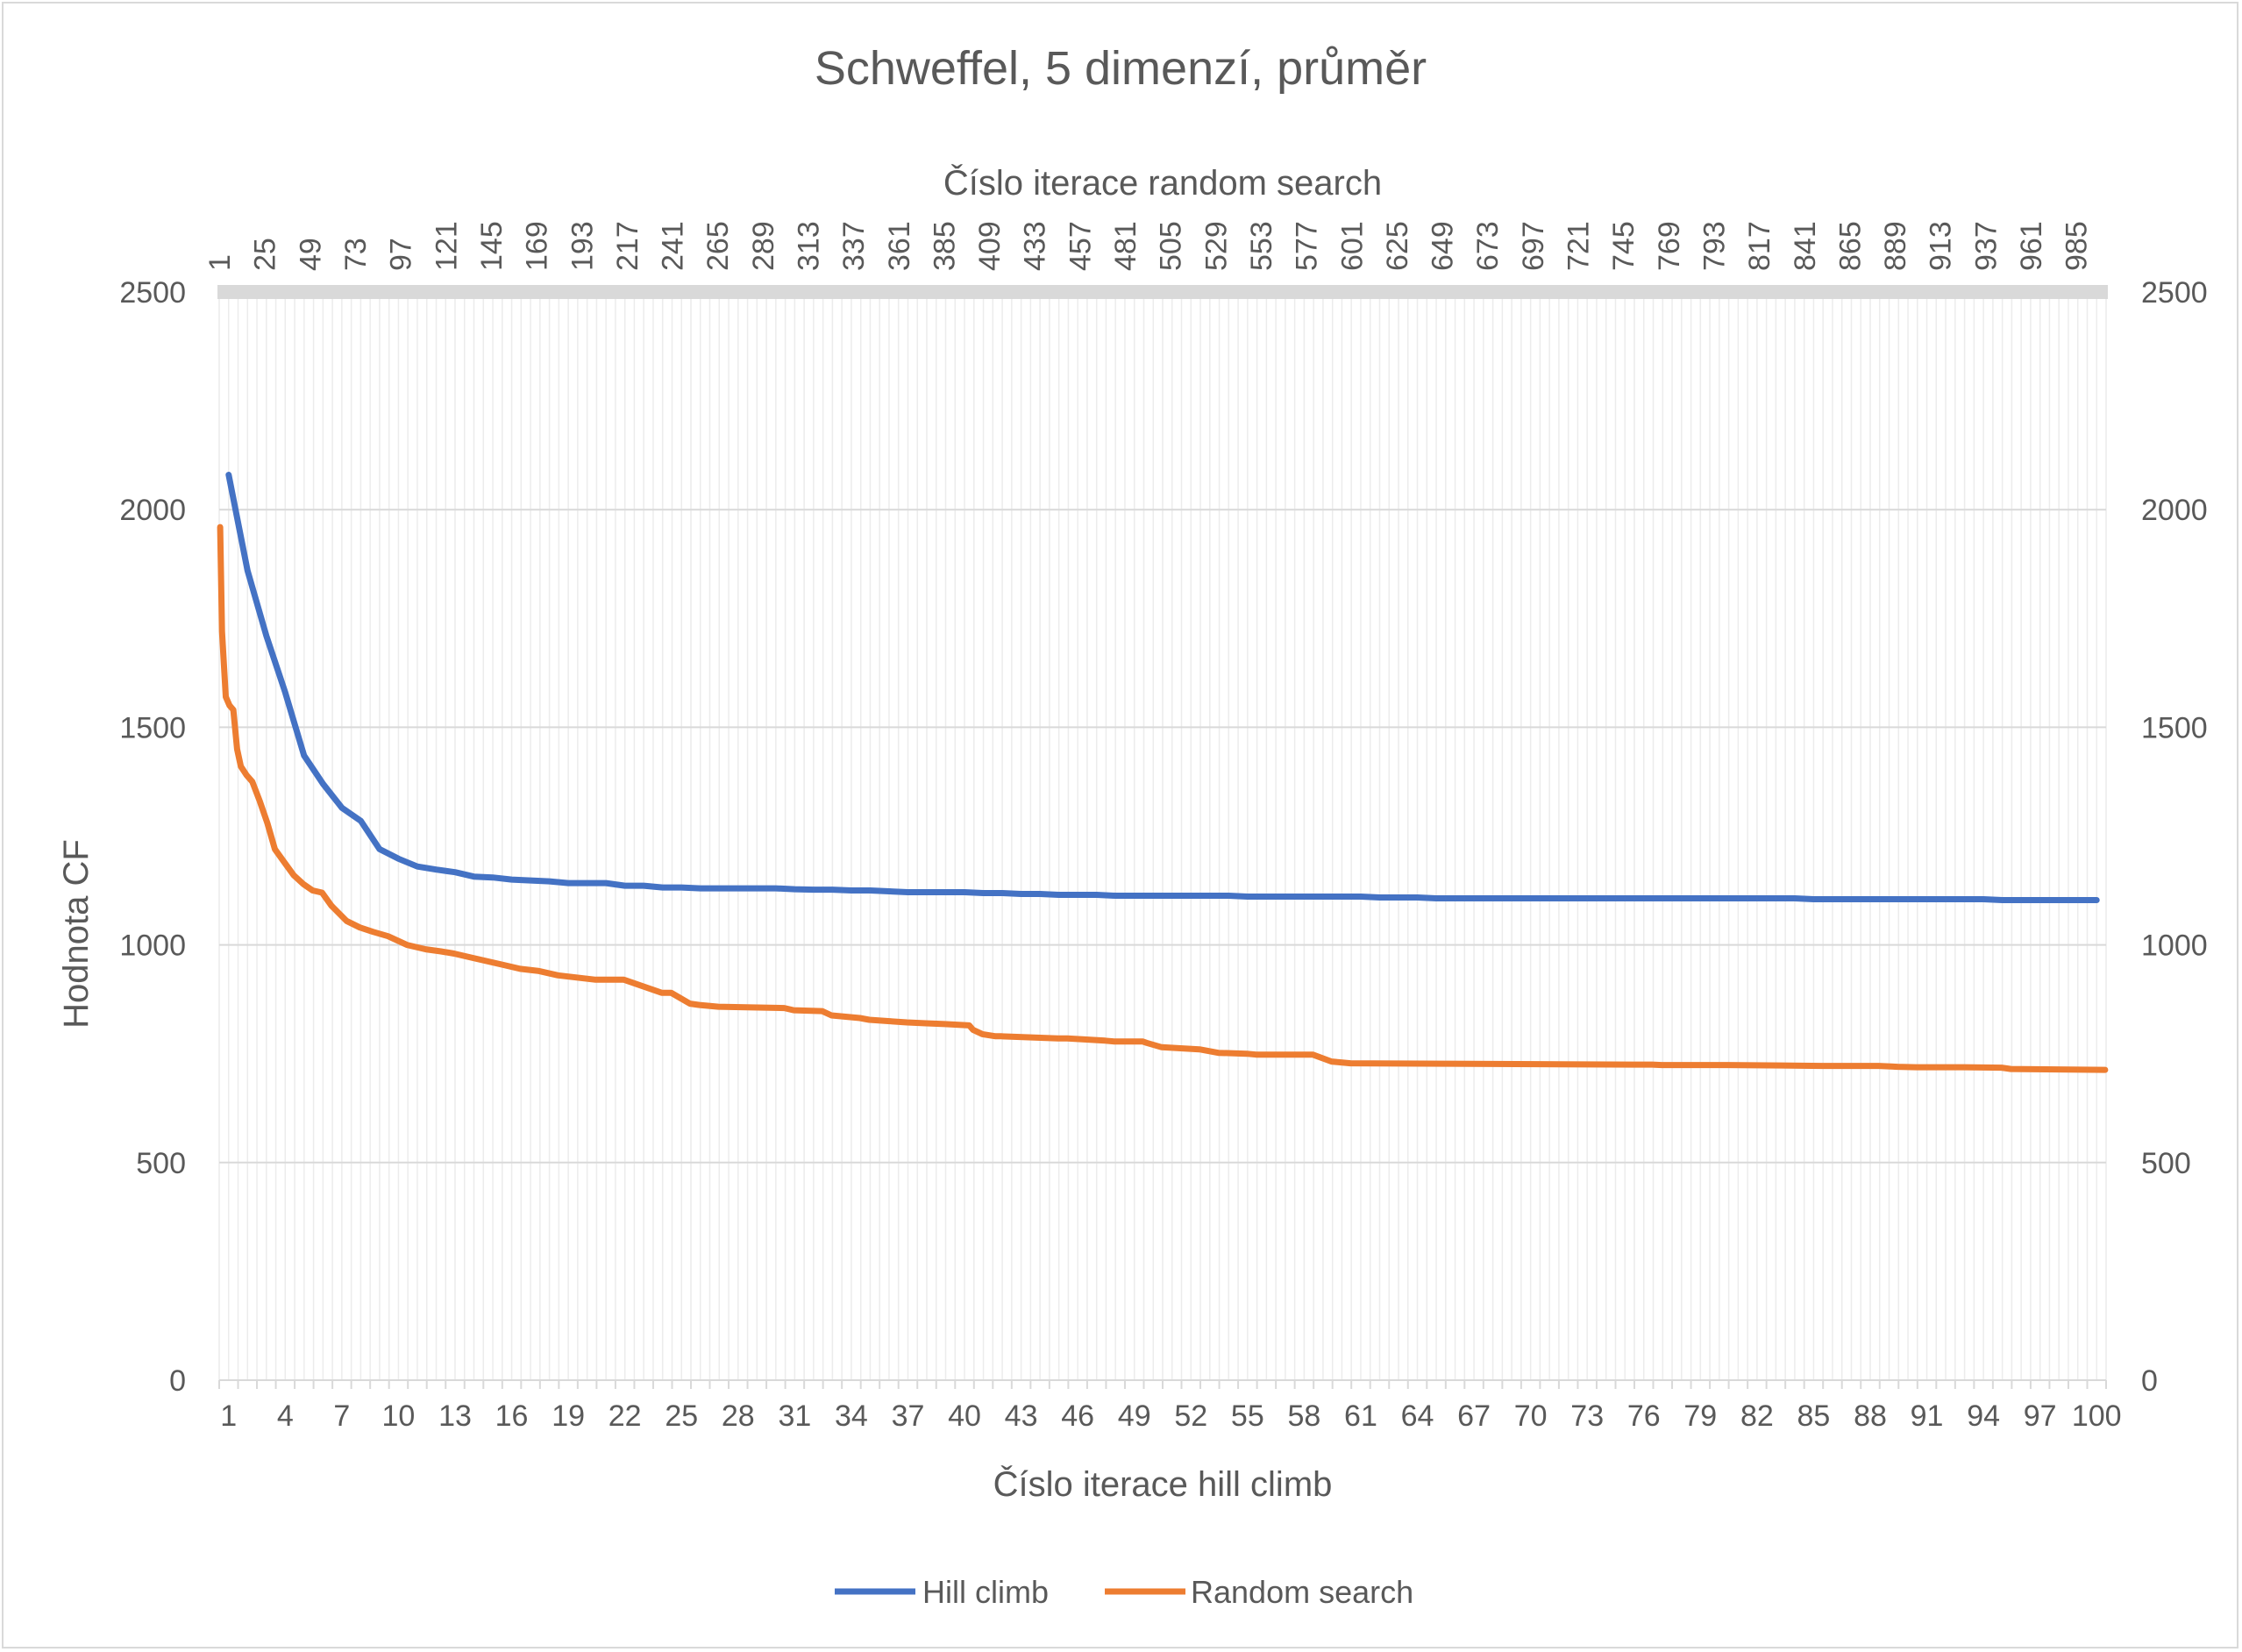  What do you see at coordinates (990, 246) in the screenshot?
I see `x2-tick-label: 409` at bounding box center [990, 246].